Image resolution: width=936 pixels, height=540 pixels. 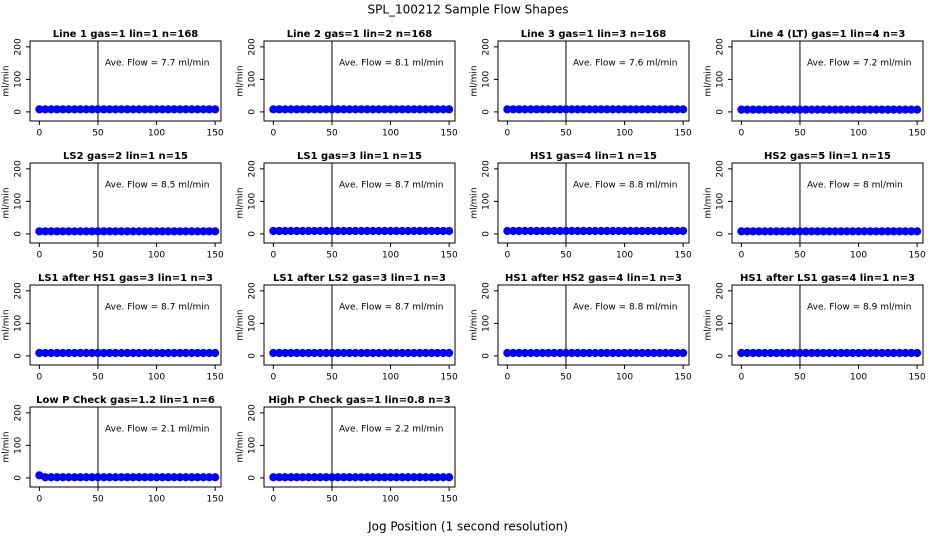 I want to click on panel-title: Low P Check gas=1.2 lin=1 n=6, so click(x=125, y=400).